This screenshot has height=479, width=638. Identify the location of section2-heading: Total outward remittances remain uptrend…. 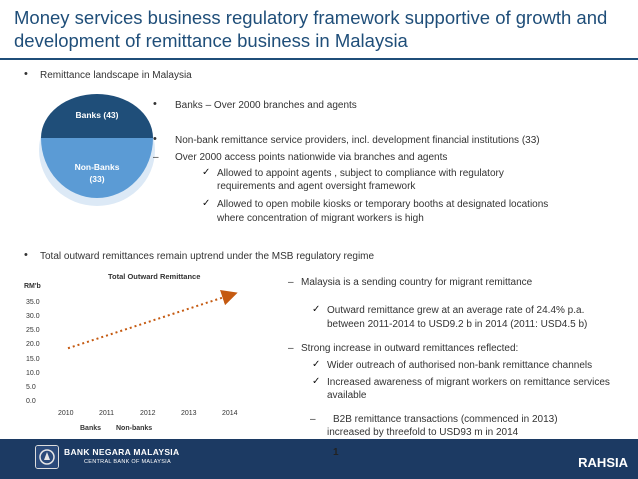
(207, 256).